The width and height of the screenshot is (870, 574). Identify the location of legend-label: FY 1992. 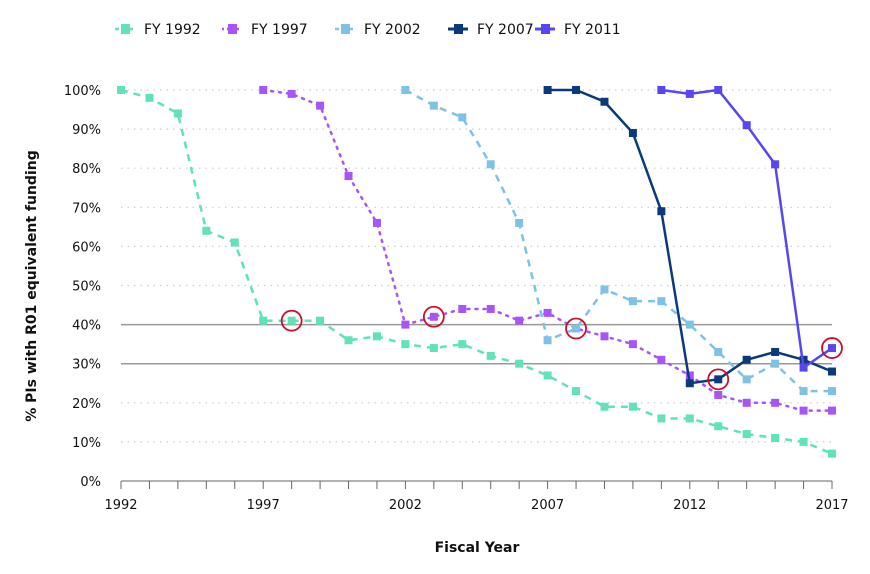
(172, 30).